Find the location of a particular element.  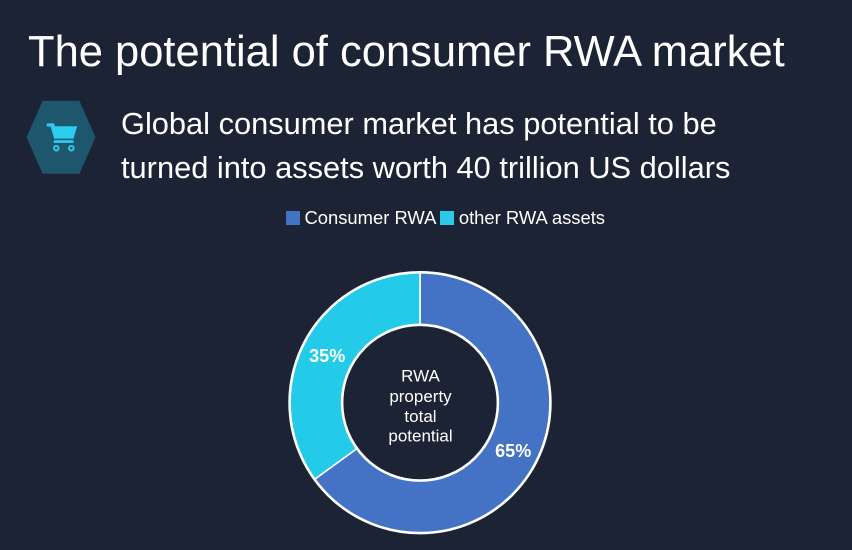

svg-text: property is located at coordinates (420, 396).